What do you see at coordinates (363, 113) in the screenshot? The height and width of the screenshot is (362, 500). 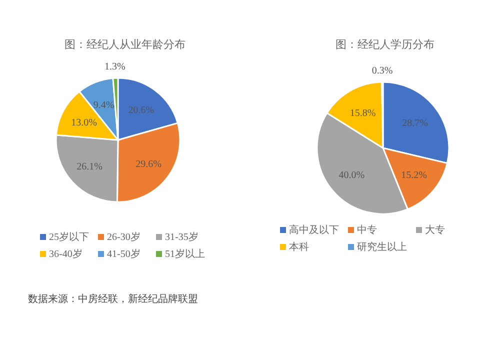 I see `data-label: 15.8%` at bounding box center [363, 113].